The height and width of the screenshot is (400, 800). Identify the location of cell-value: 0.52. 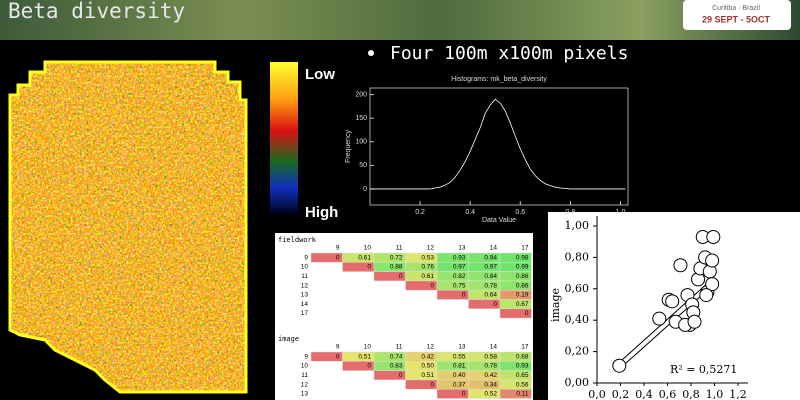
(490, 394).